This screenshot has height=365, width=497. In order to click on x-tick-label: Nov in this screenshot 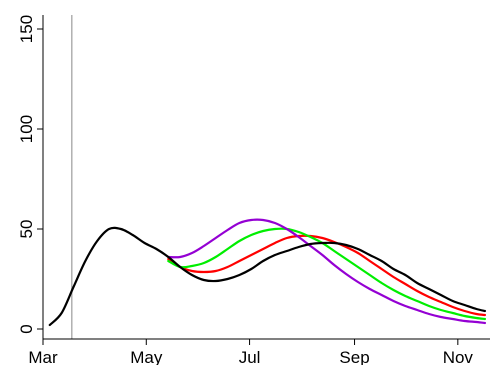, I will do `click(458, 356)`.